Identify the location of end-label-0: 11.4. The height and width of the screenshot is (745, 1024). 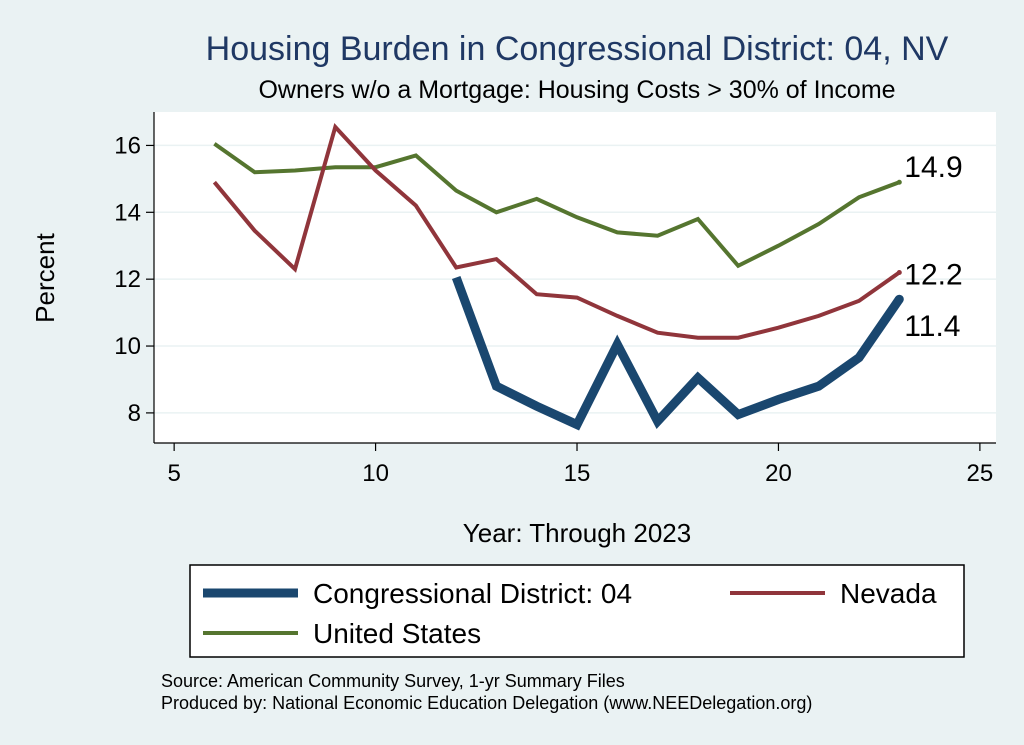
(932, 326).